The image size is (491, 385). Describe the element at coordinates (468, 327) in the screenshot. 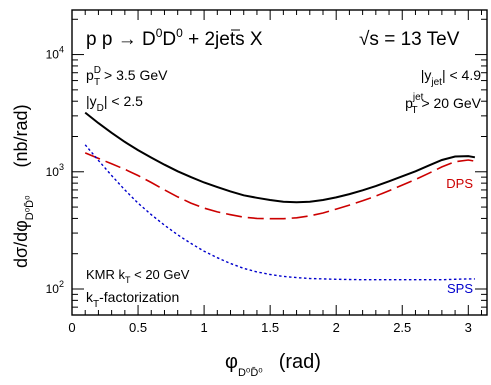

I see `x-tick-label: 3` at that location.